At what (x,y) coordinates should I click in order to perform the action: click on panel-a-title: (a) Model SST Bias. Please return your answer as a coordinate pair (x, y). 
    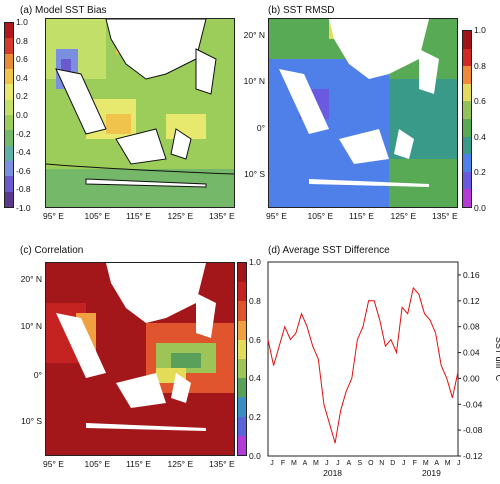
    Looking at the image, I should click on (63, 10).